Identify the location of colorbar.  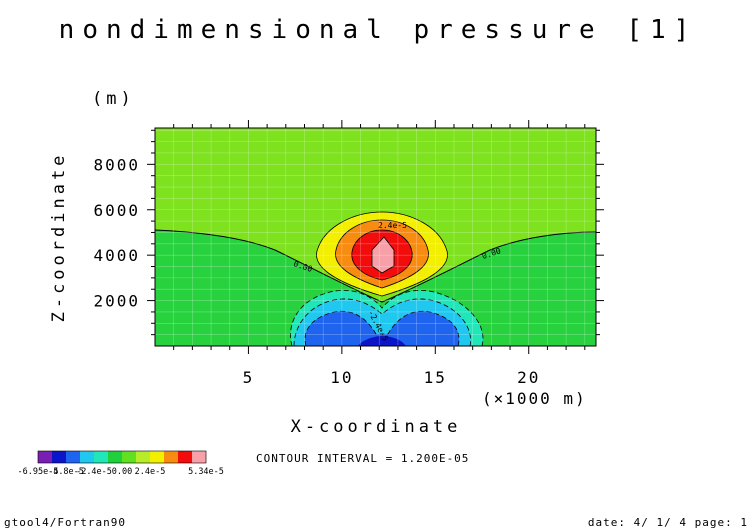
(122, 457).